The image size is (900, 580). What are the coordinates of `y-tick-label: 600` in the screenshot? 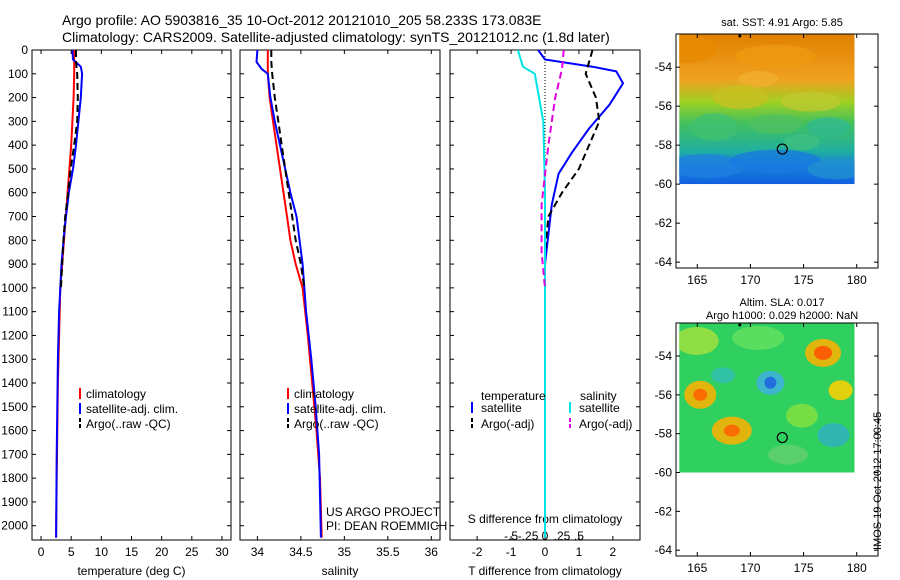 It's located at (18, 193).